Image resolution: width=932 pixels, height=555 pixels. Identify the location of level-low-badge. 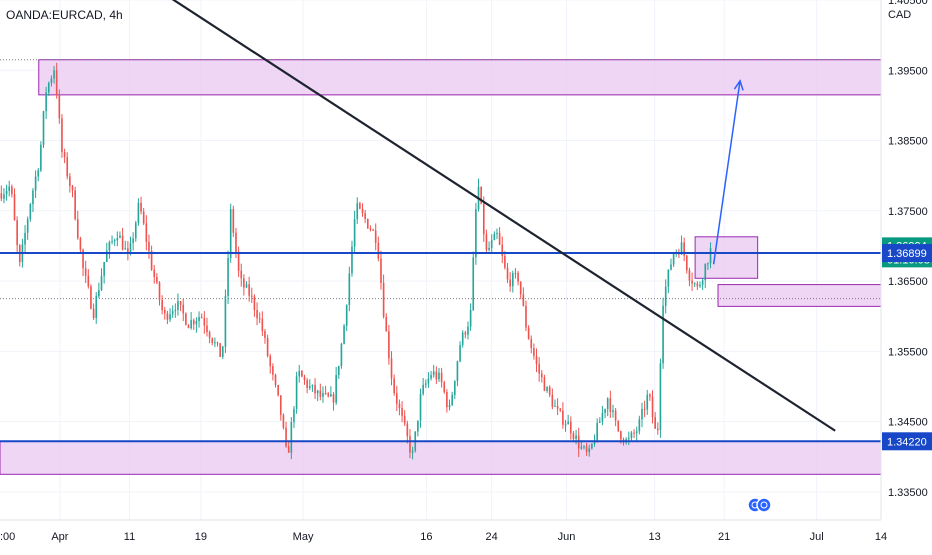
(907, 441).